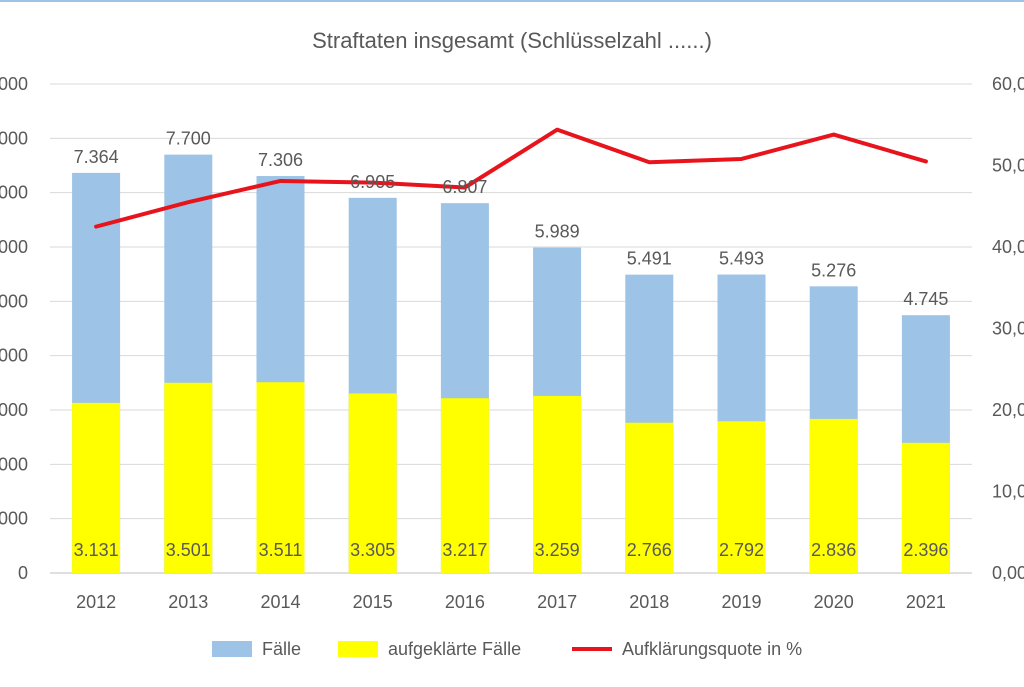 Image resolution: width=1024 pixels, height=687 pixels. What do you see at coordinates (741, 259) in the screenshot?
I see `data-label-faelle: 5.493` at bounding box center [741, 259].